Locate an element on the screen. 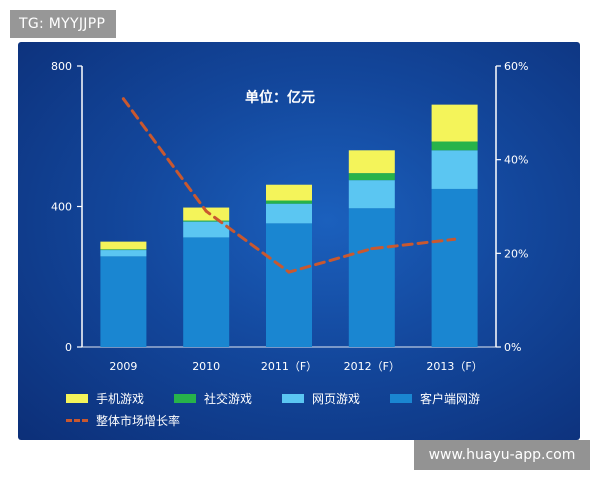 This screenshot has height=480, width=600. chart-legend: 手机游戏 社交游戏 网页游戏 客户端网游 整体市场增长率 is located at coordinates (306, 410).